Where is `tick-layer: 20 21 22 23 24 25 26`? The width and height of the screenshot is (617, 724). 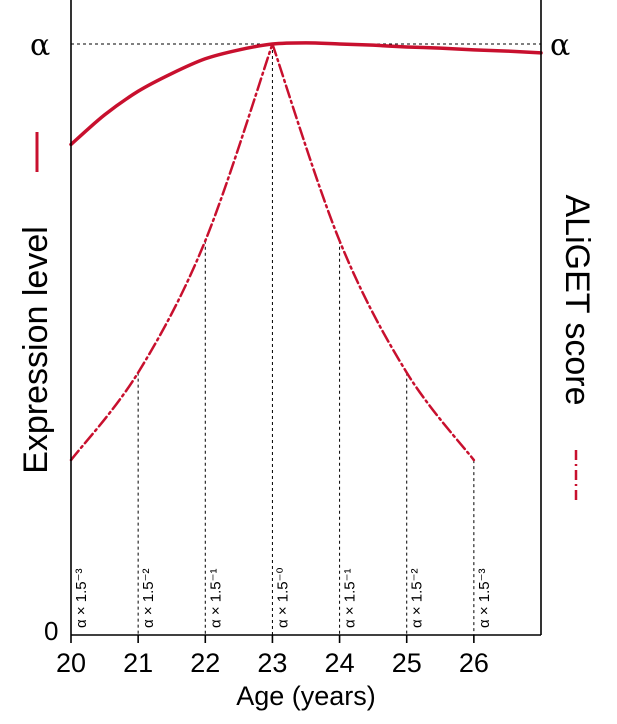
tick-layer: 20 21 22 23 24 25 26 is located at coordinates (272, 656).